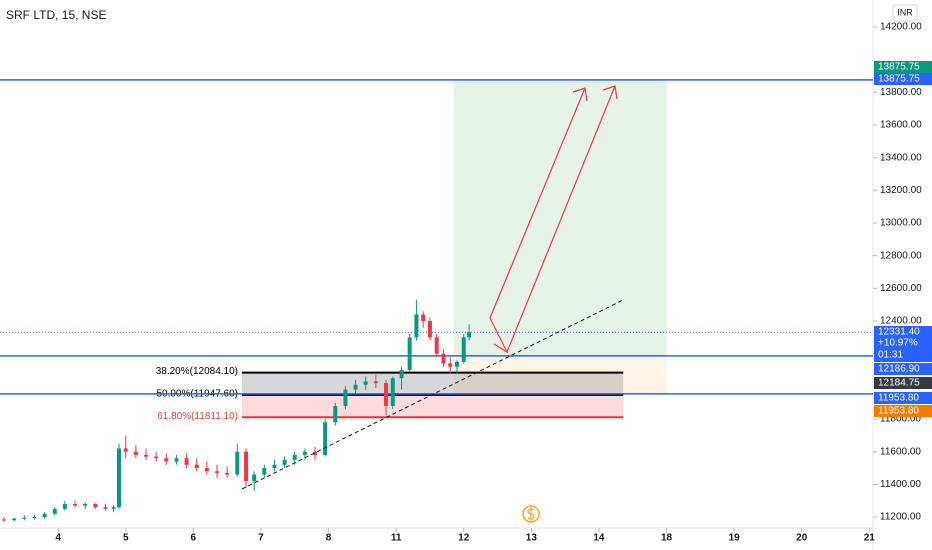  Describe the element at coordinates (667, 538) in the screenshot. I see `x-tick-label: 18` at that location.